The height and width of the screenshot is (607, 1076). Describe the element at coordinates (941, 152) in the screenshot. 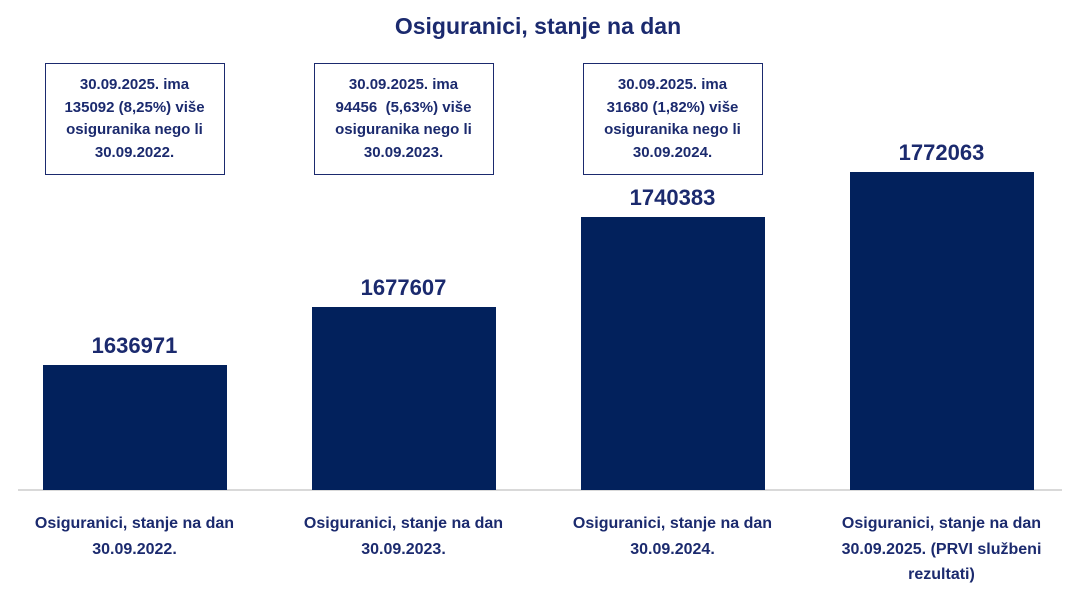

I see `bar-value-label: 1772063` at that location.